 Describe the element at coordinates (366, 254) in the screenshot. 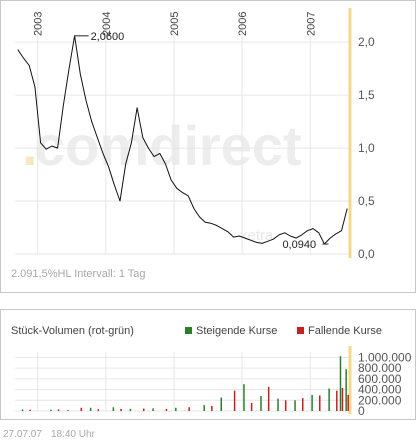

I see `y-tick-label: 0,0` at that location.